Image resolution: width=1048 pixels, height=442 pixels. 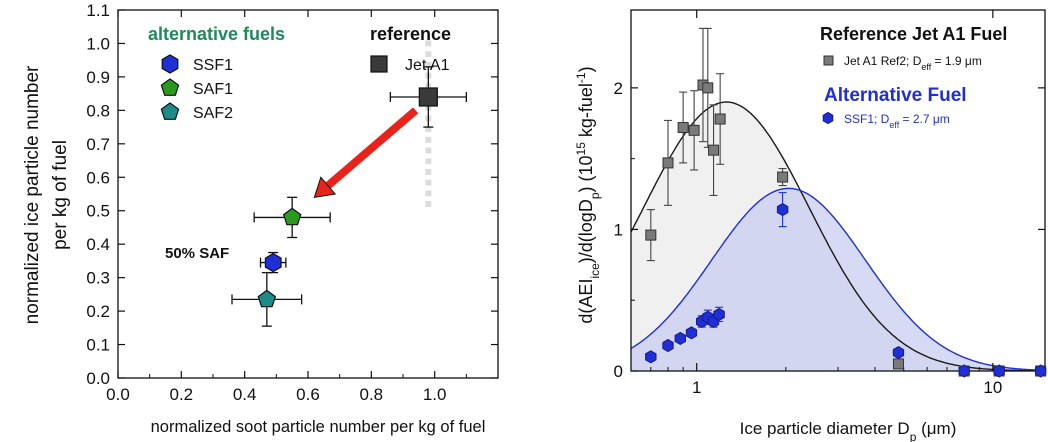 I want to click on y-tick-label: 0.6, so click(x=98, y=177).